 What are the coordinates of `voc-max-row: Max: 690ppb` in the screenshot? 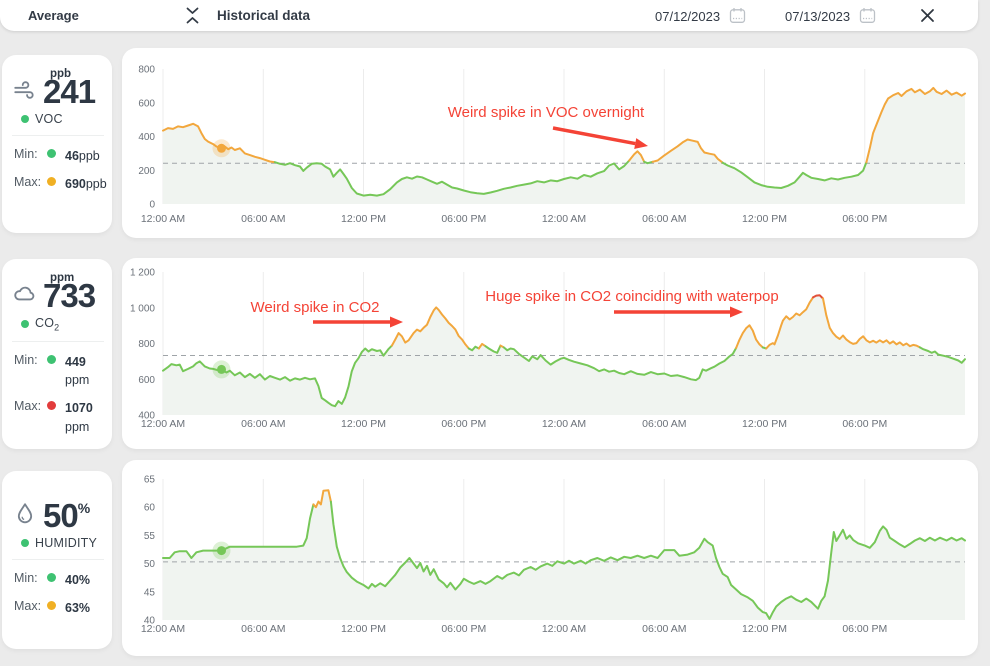 It's located at (57, 188).